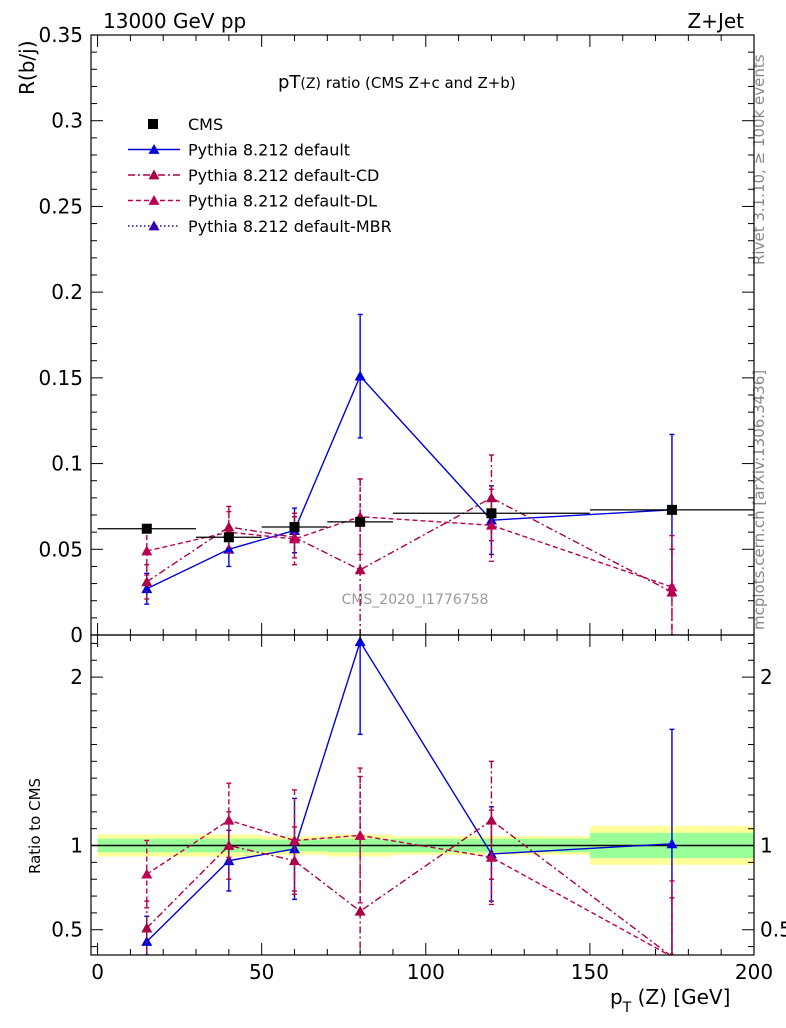  Describe the element at coordinates (289, 82) in the screenshot. I see `main-title-main: pT` at that location.